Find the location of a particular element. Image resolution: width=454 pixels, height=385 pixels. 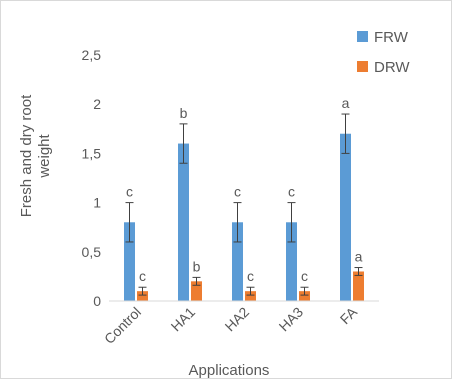

x-tick-label: HA3 is located at coordinates (291, 319).